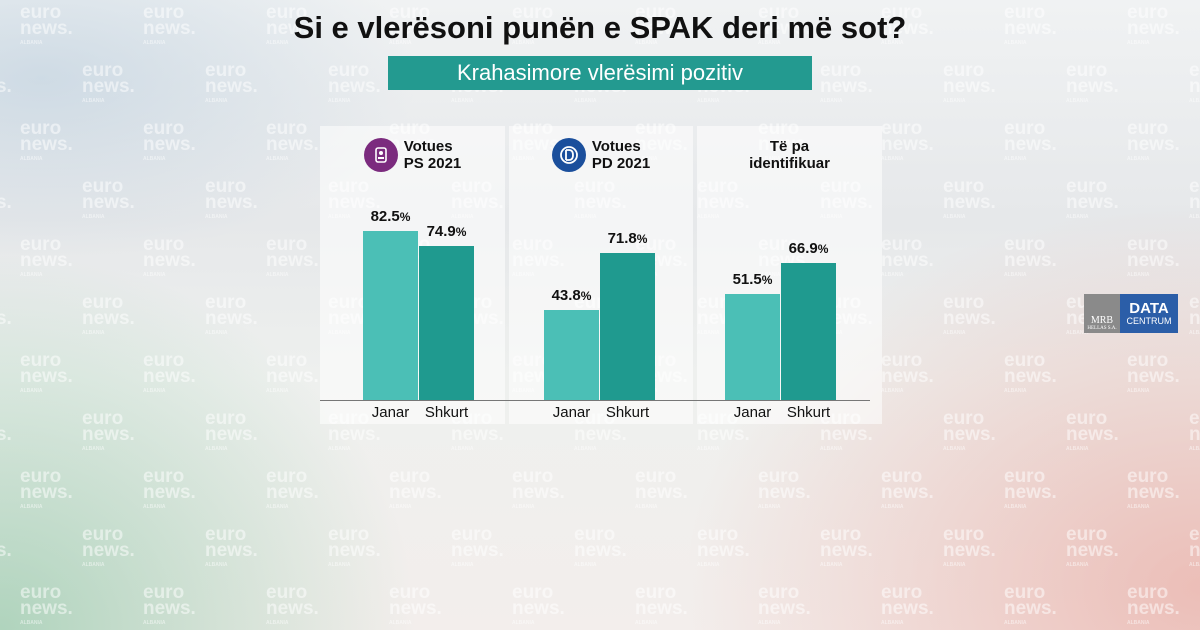 This screenshot has height=630, width=1200. I want to click on bar-janar, so click(752, 347).